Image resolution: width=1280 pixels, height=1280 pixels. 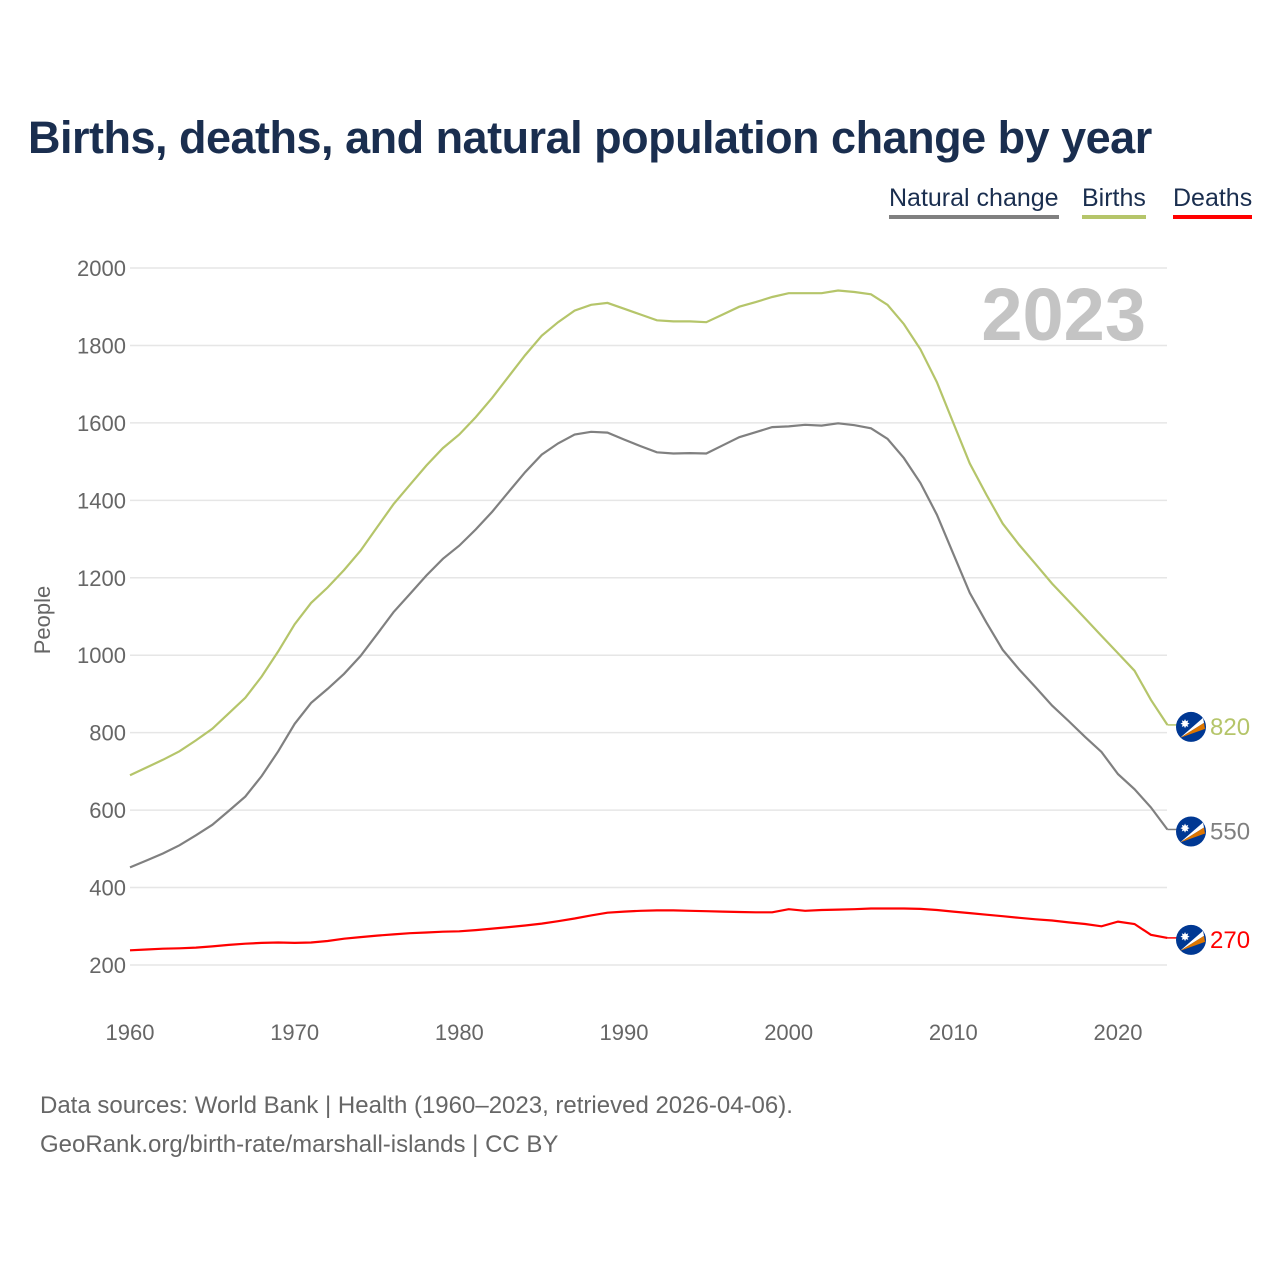 I want to click on x-tick-label: 1970, so click(x=294, y=1032).